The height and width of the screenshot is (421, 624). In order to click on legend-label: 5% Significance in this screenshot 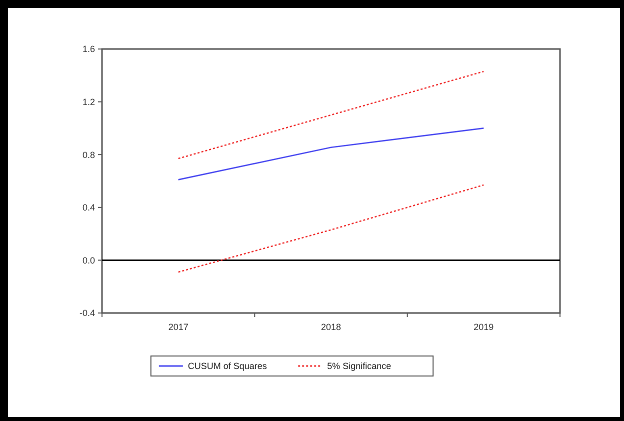, I will do `click(359, 366)`.